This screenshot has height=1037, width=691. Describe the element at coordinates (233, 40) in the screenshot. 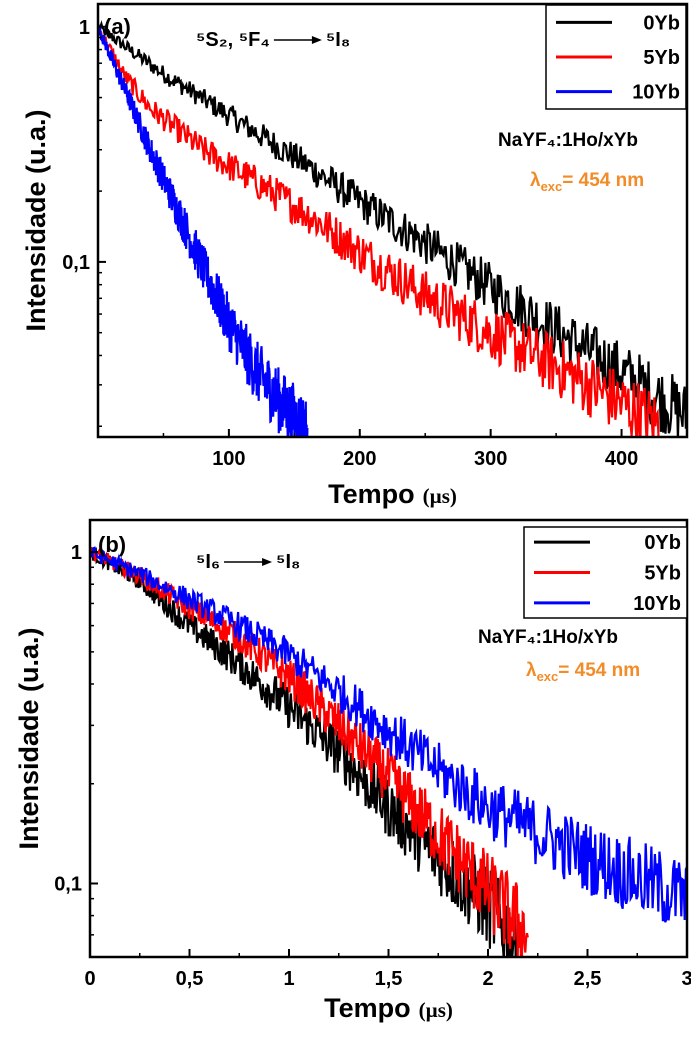

I see `transition-upper-label: ⁵S₂, ⁵F₄` at that location.